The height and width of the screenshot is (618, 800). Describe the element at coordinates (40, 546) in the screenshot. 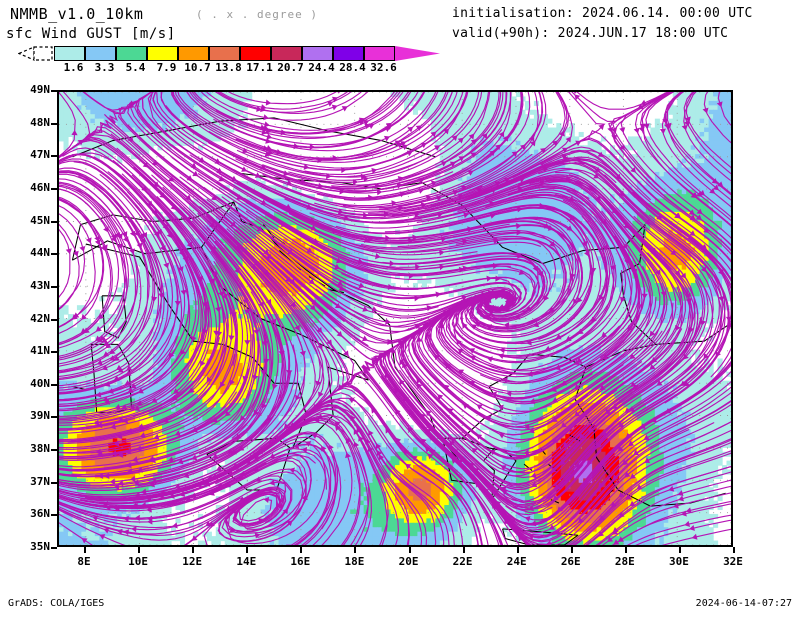

I see `y-axis-tick-label: 35N` at that location.